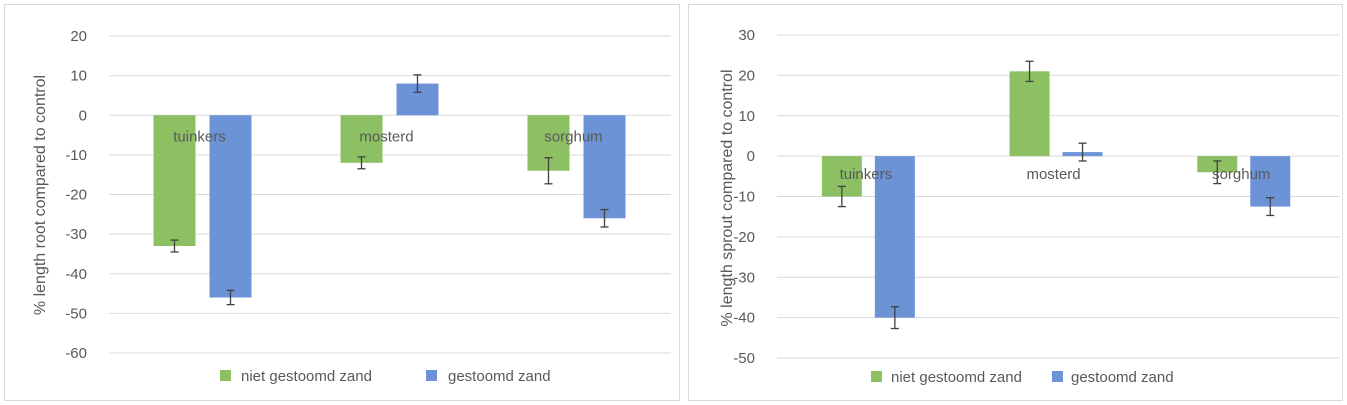 This screenshot has width=1347, height=405. I want to click on y-tick-label: -60, so click(76, 353).